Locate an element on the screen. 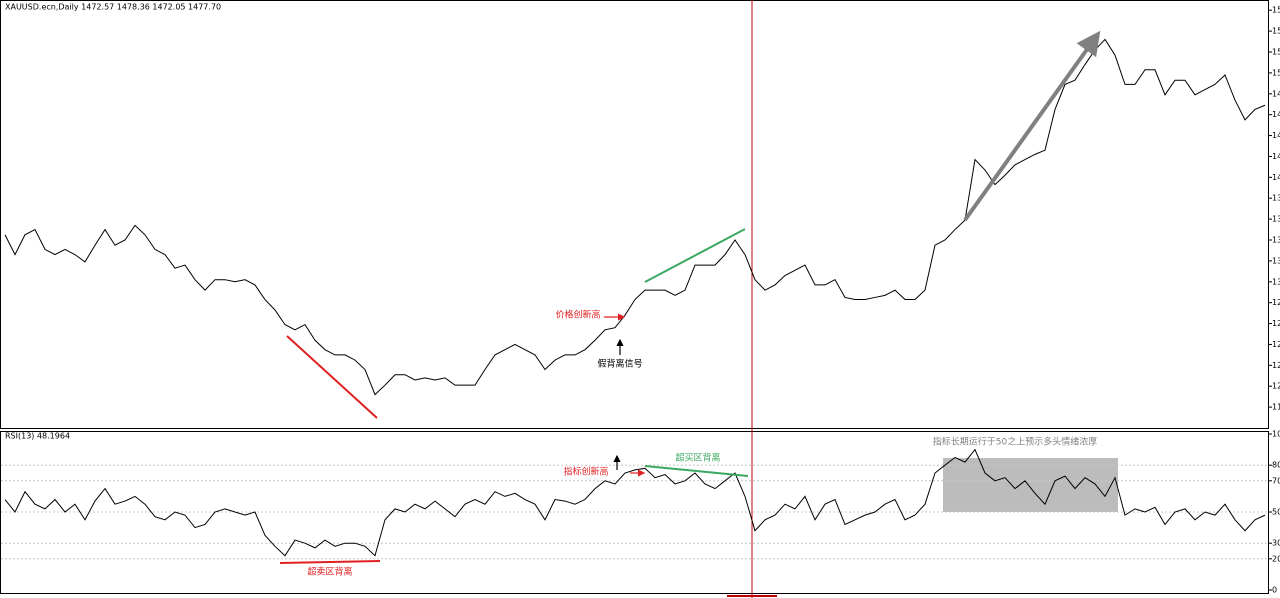 This screenshot has width=1280, height=598. y-tick-label: 1360 is located at coordinates (1276, 219).